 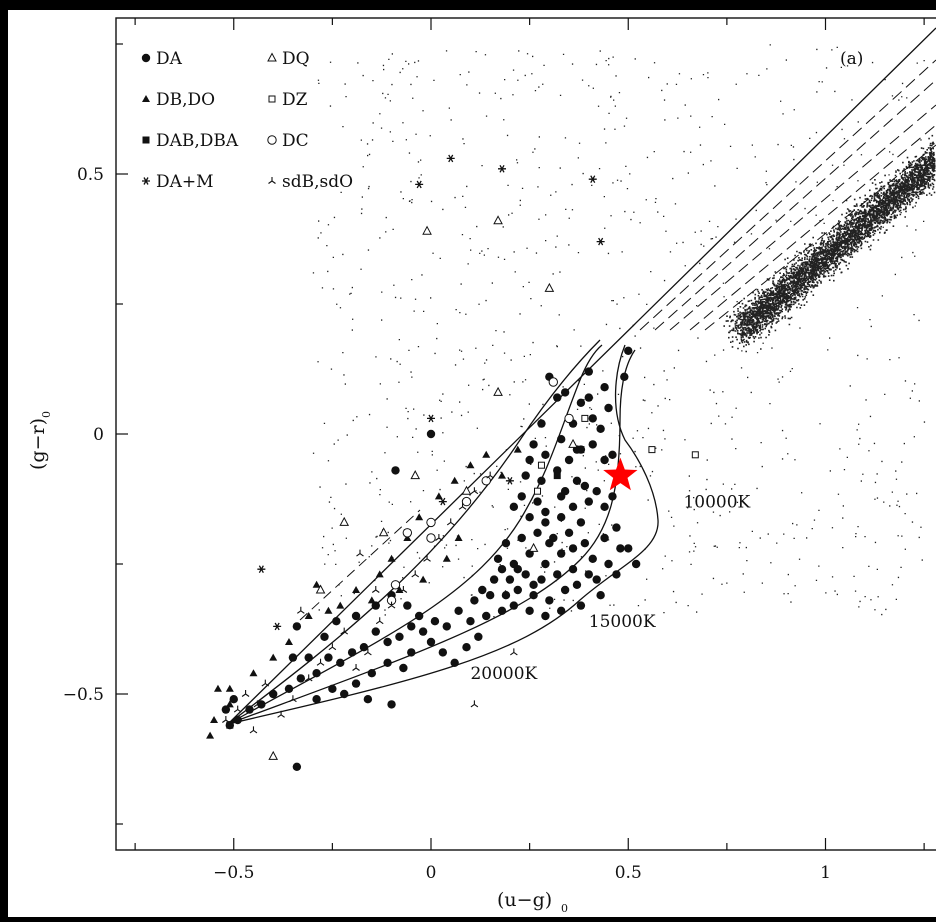 What do you see at coordinates (197, 141) in the screenshot?
I see `legend-label: DAB,DBA` at bounding box center [197, 141].